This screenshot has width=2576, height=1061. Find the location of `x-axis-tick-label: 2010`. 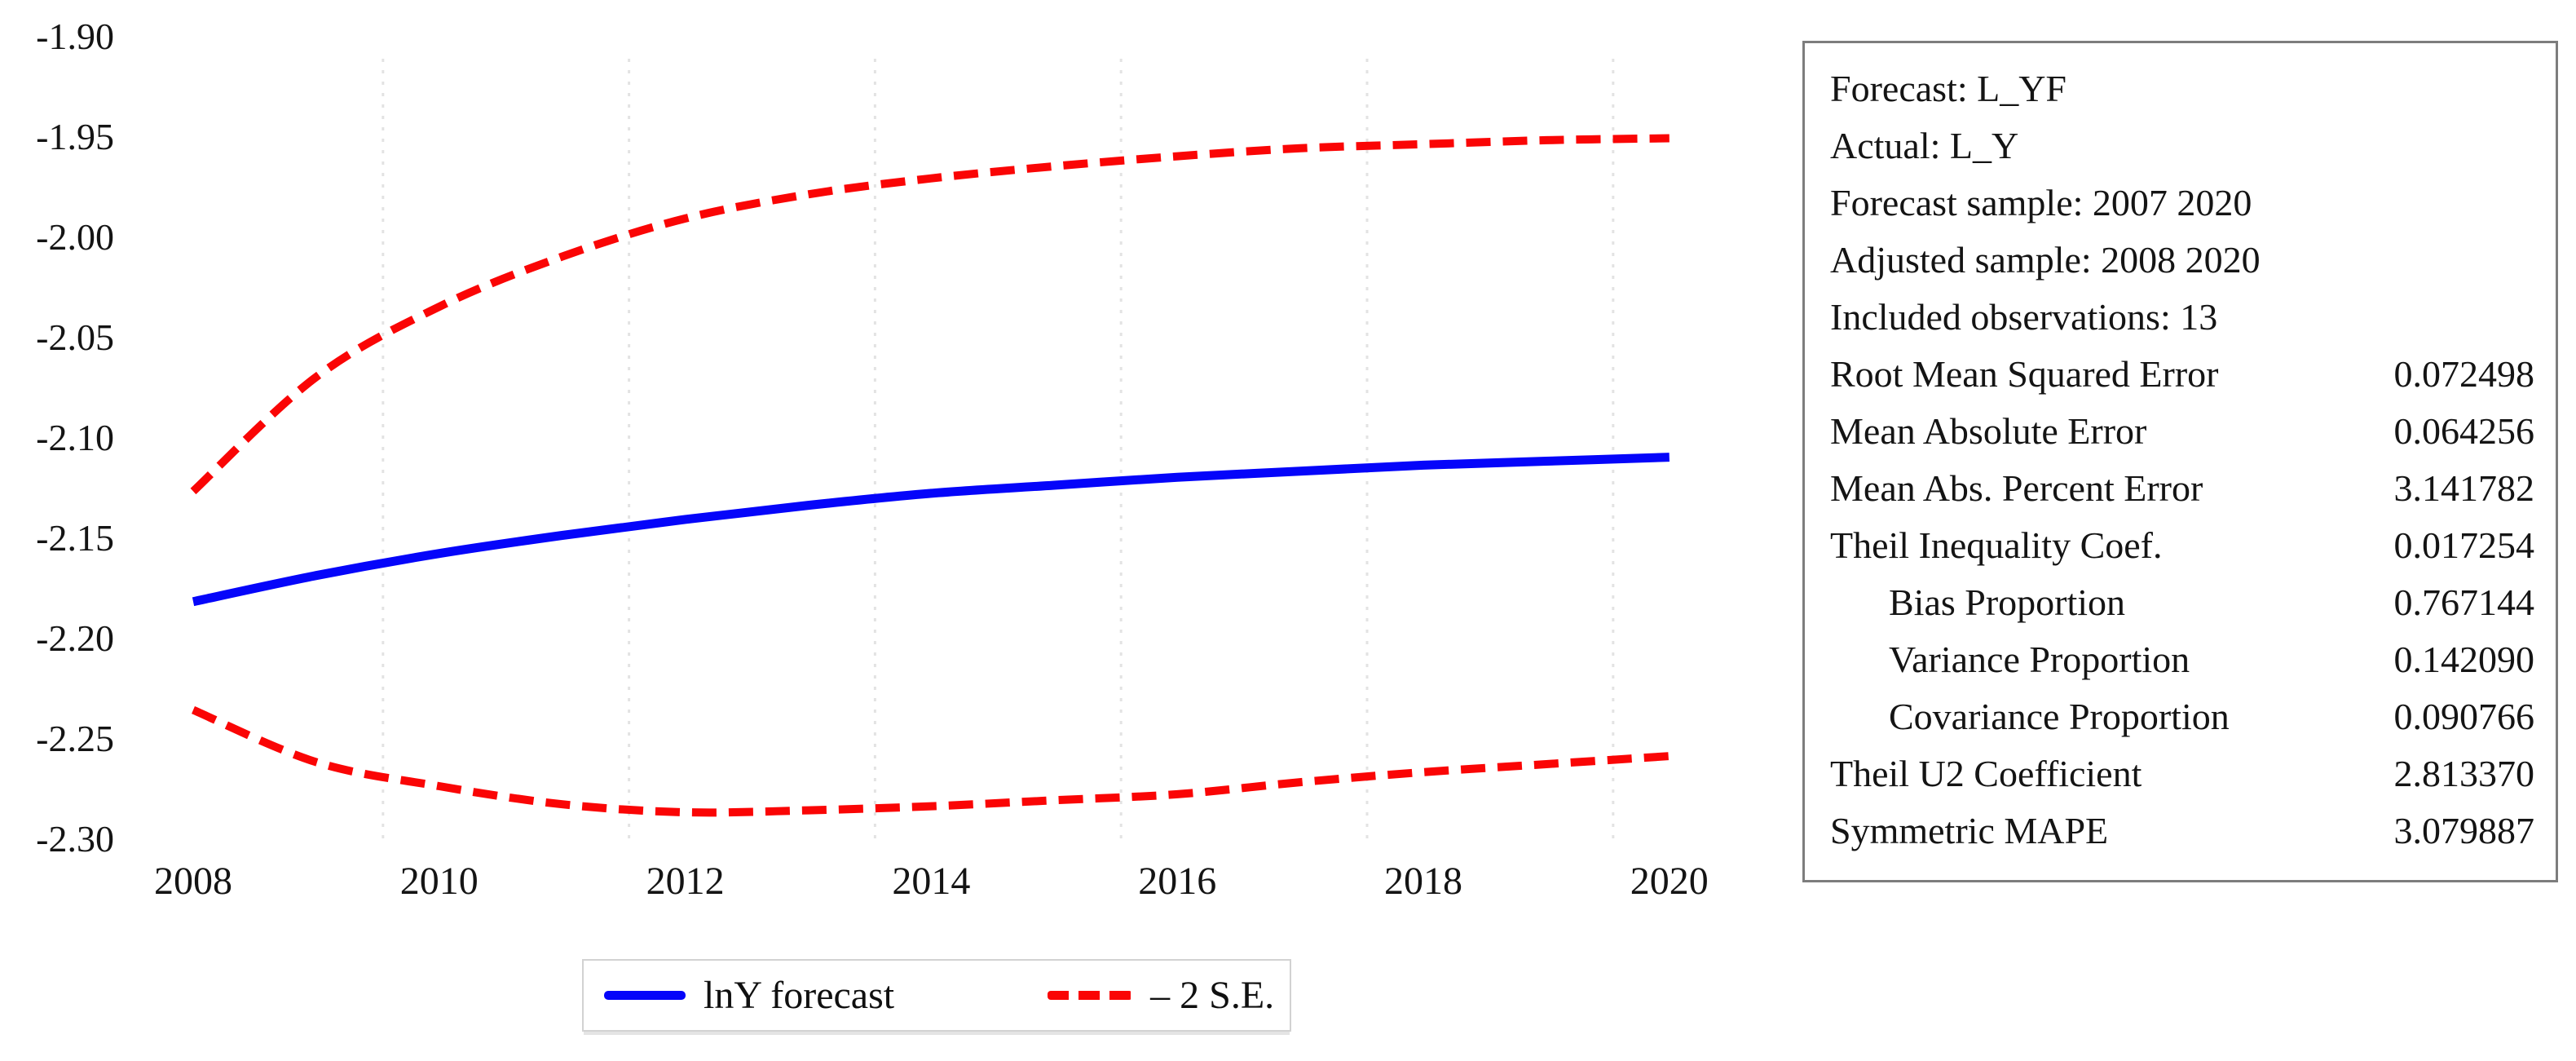

x-axis-tick-label: 2010 is located at coordinates (439, 881).